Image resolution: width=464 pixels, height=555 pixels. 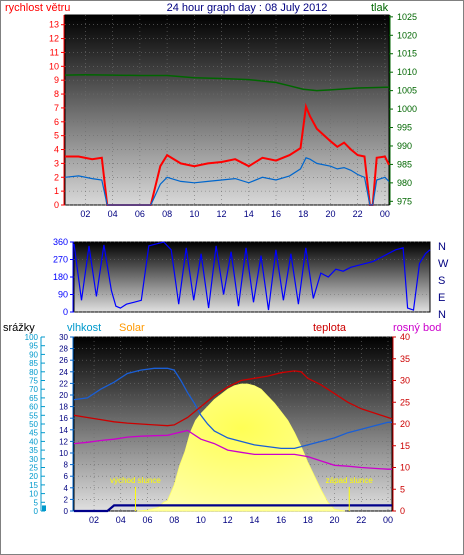 What do you see at coordinates (404, 183) in the screenshot?
I see `pressure-tick-label: 980` at bounding box center [404, 183].